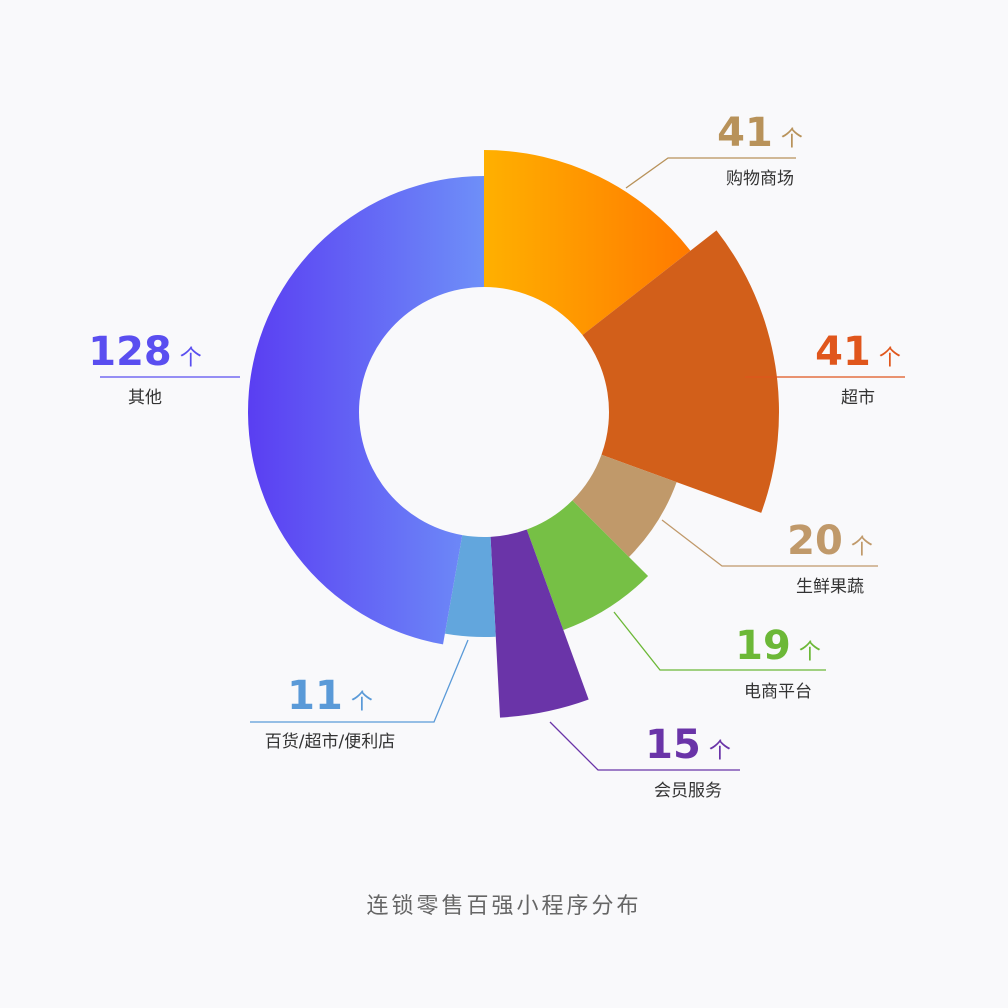 The height and width of the screenshot is (1008, 1008). I want to click on value-label-7: 128 个, so click(145, 352).